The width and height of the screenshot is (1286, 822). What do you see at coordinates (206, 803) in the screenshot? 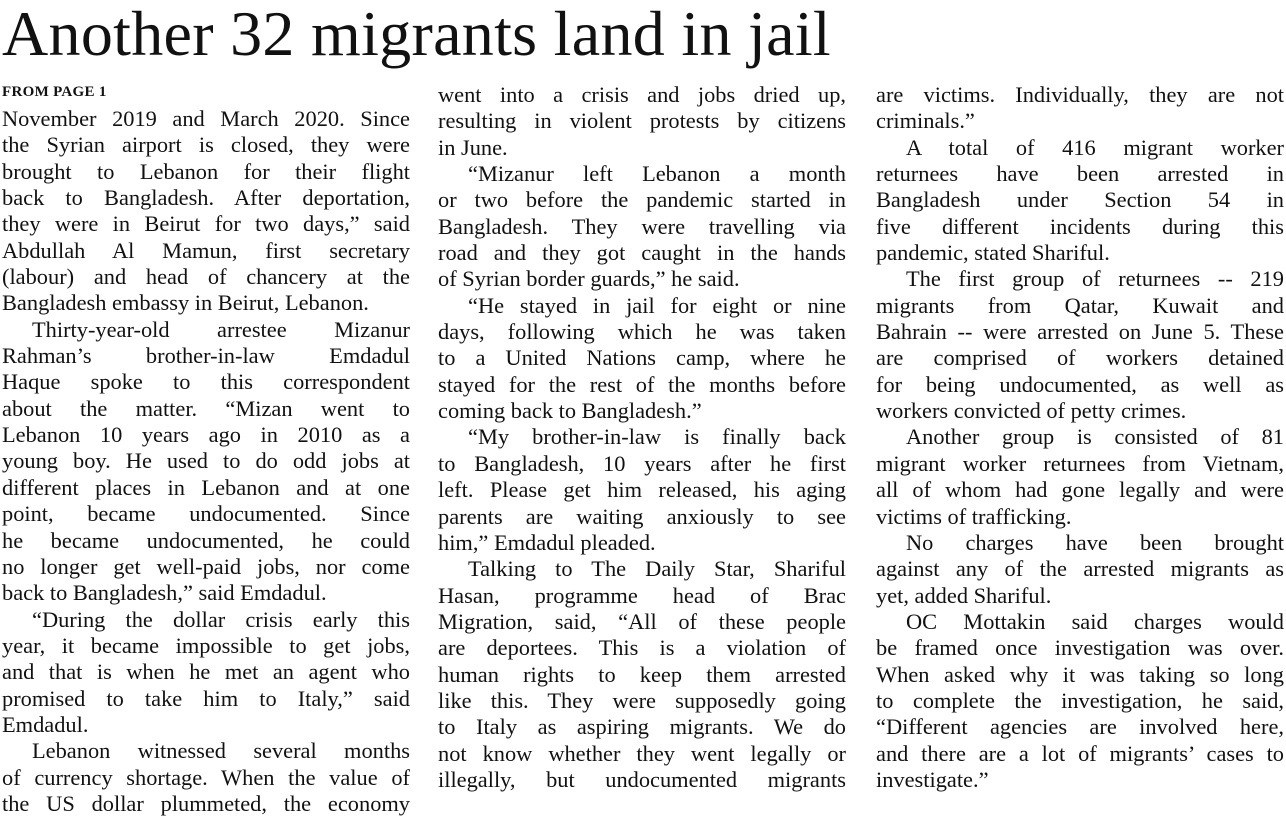
I see `text-line: the US dollar plummeted, the economy` at bounding box center [206, 803].